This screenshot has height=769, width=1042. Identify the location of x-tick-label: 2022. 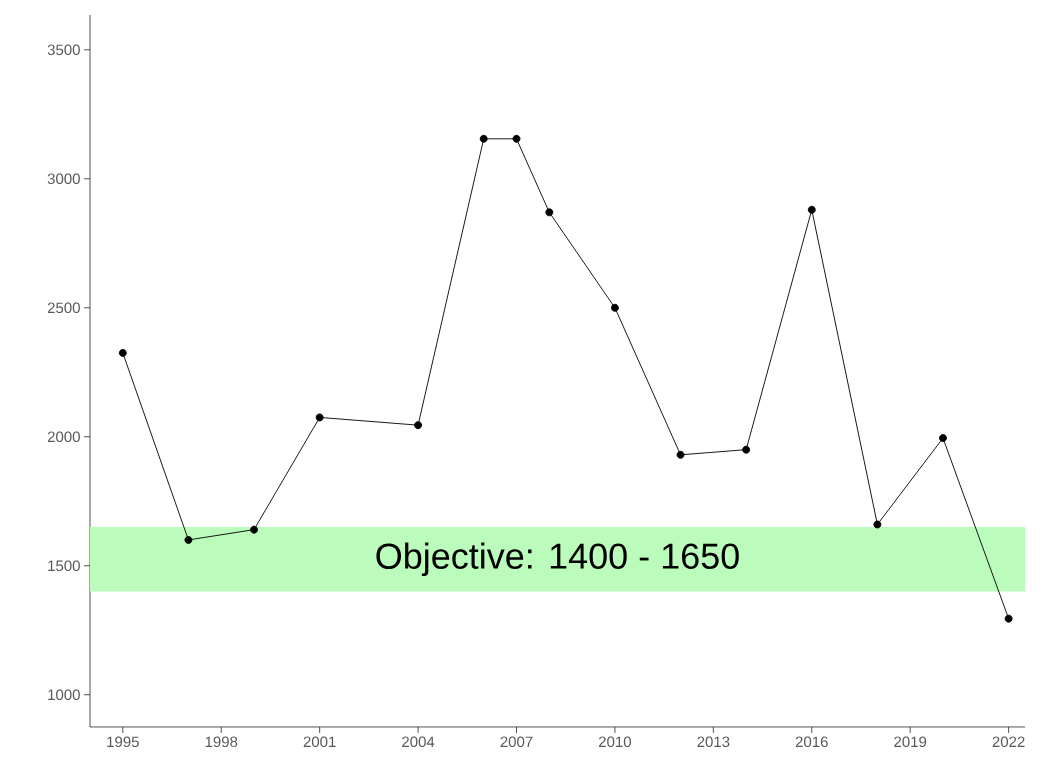
(1008, 742).